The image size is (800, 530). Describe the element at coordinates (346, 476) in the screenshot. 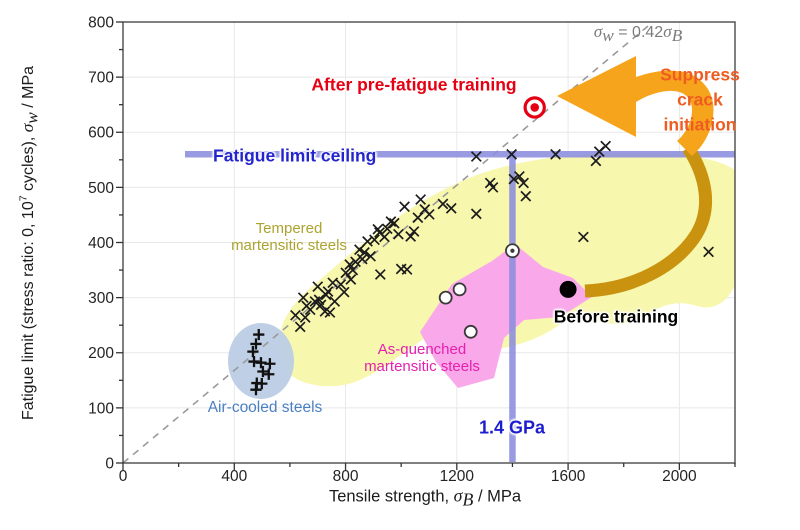

I see `x-tick-label: 800` at that location.